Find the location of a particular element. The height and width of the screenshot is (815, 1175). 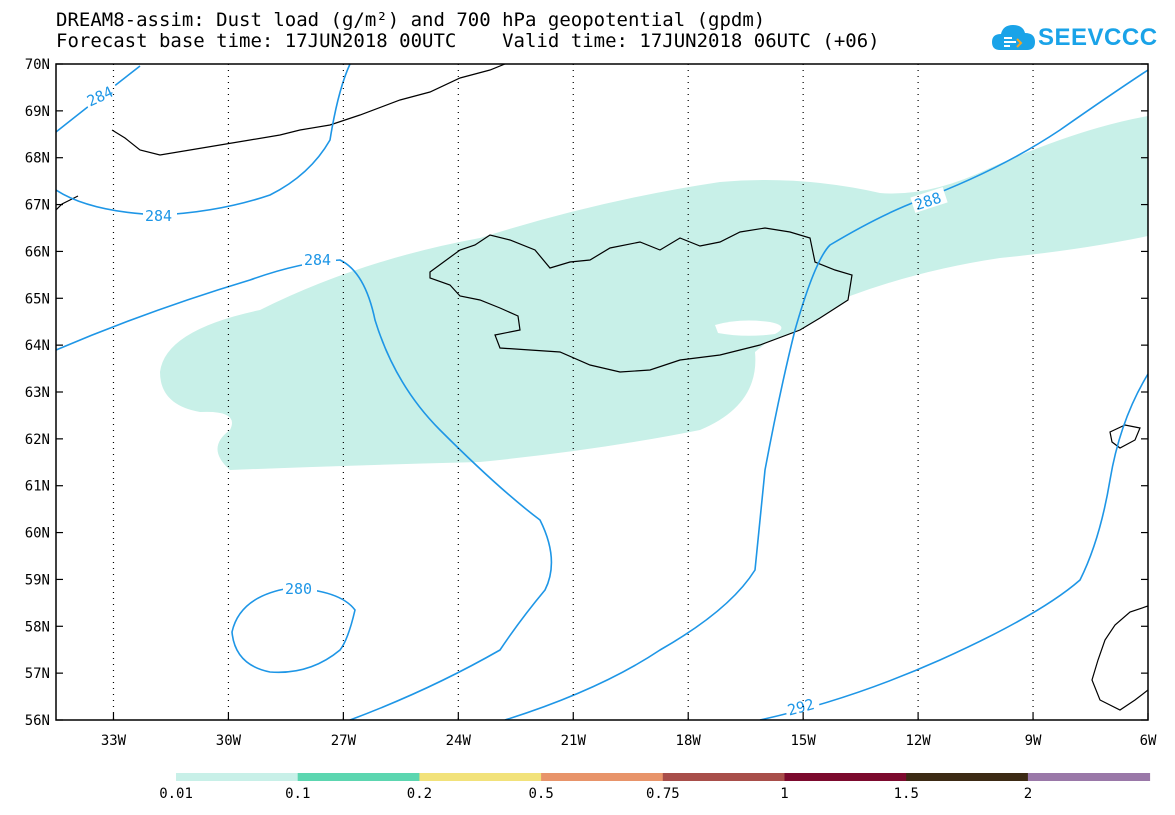

faroe-islands is located at coordinates (1125, 436).